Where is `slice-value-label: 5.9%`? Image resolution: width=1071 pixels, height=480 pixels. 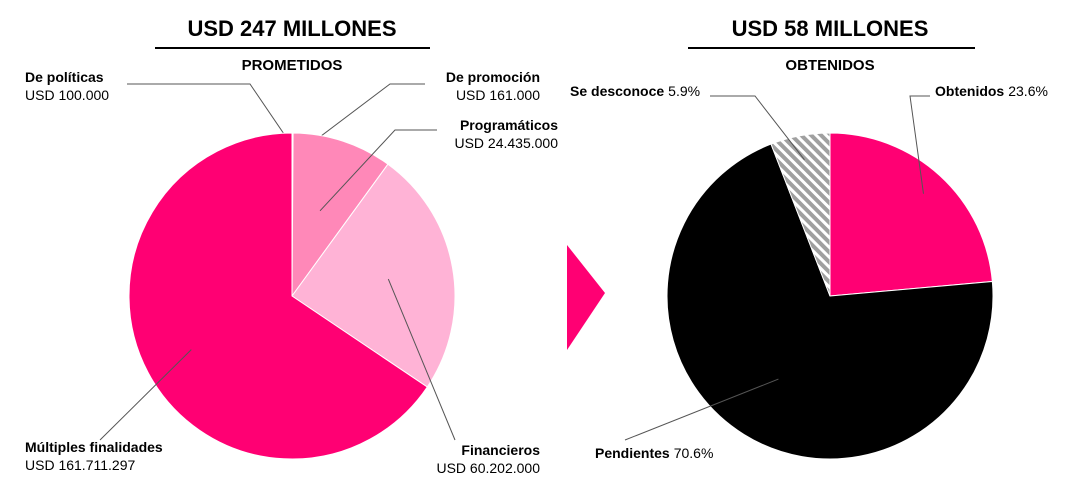
slice-value-label: 5.9% is located at coordinates (684, 91).